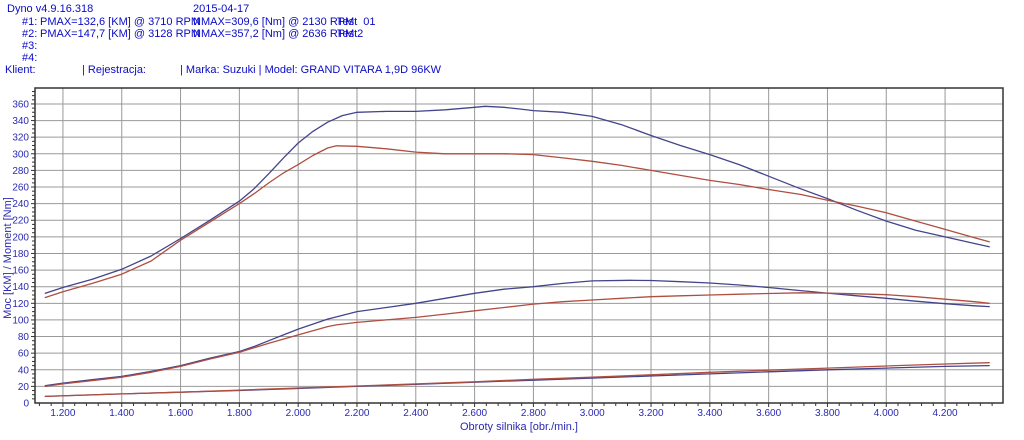 The height and width of the screenshot is (440, 1024). I want to click on x-tick-label: 4.200, so click(945, 413).